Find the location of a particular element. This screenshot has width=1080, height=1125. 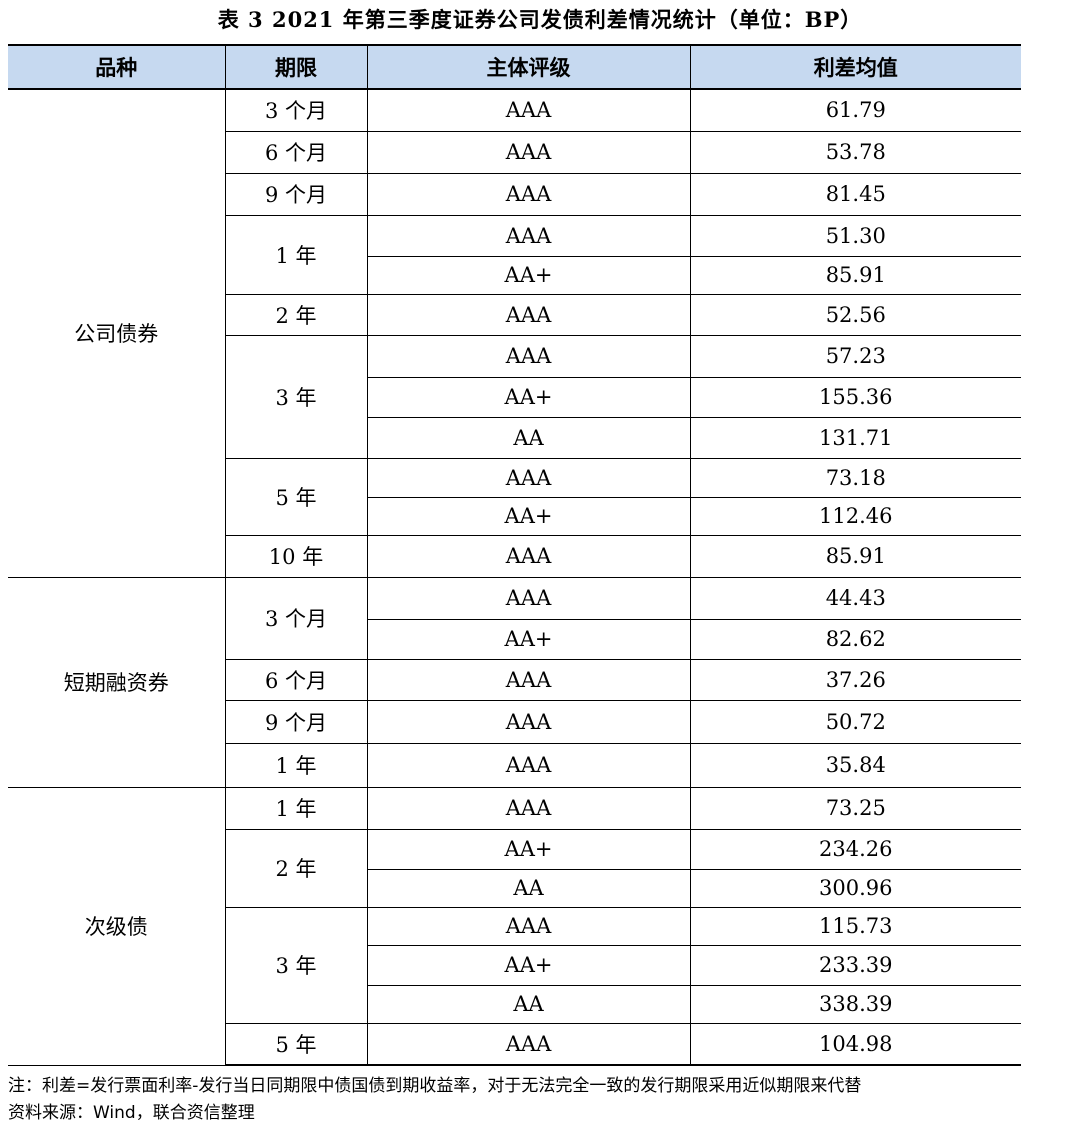

table-row: 5 年 AAA 73.18 is located at coordinates (514, 497).